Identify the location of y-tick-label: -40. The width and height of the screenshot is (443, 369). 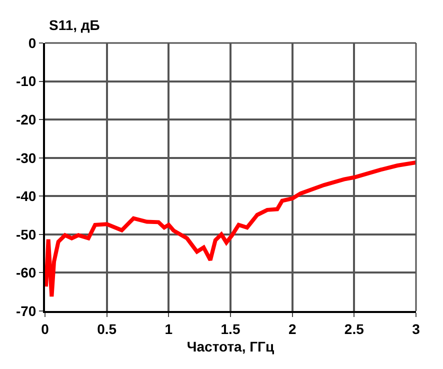
(26, 196).